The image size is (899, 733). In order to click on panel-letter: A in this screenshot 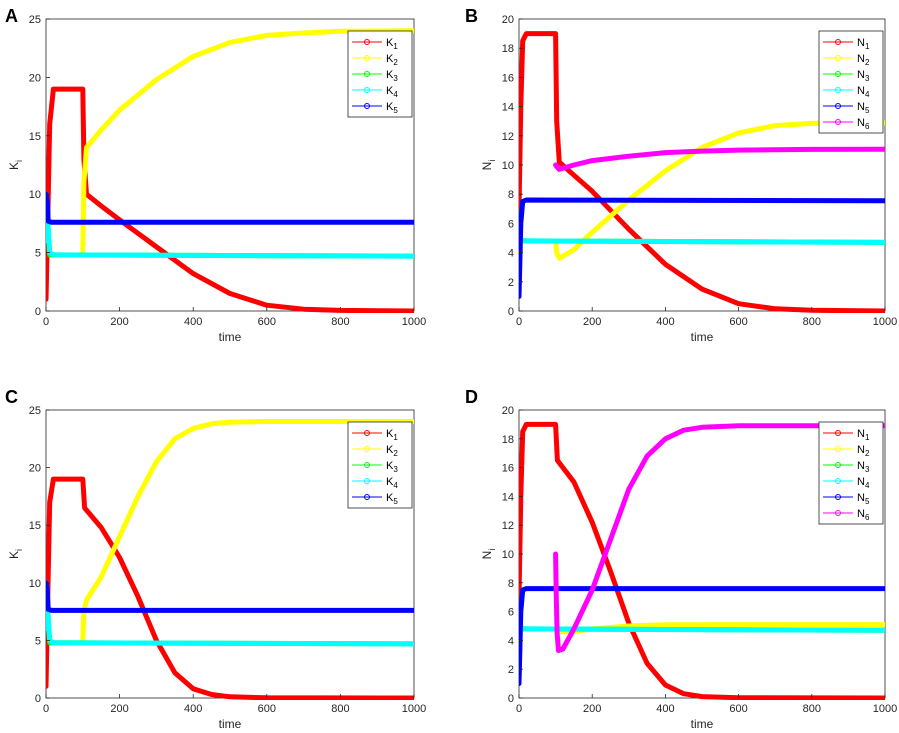, I will do `click(11, 16)`.